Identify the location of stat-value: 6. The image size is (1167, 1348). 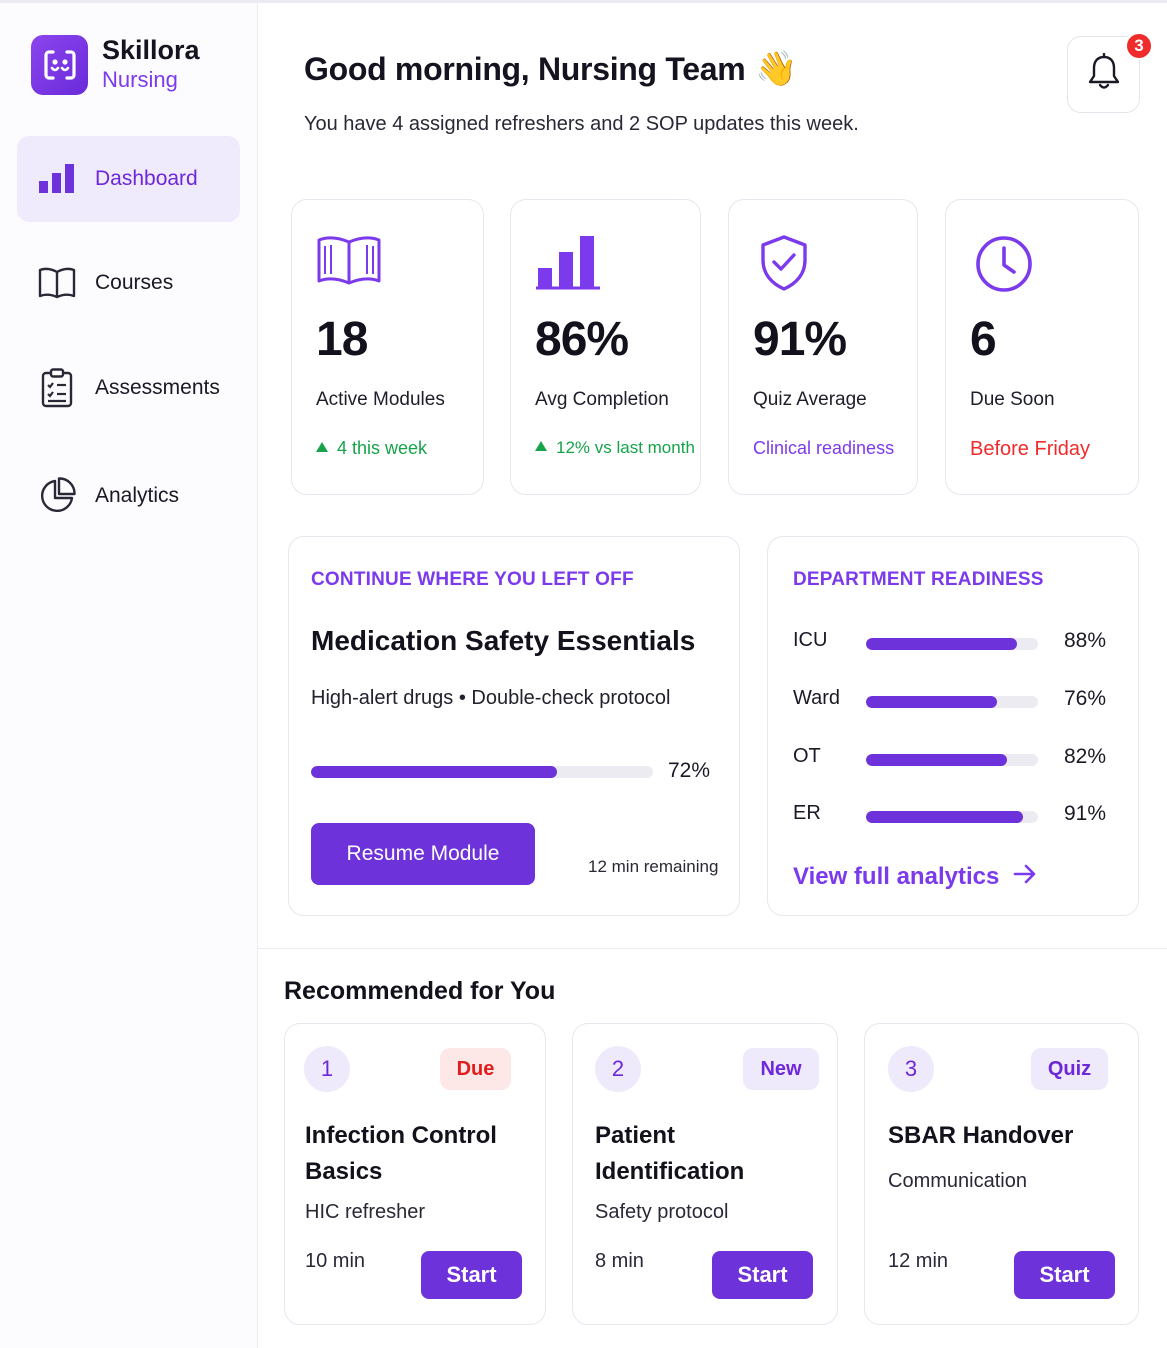
(983, 339).